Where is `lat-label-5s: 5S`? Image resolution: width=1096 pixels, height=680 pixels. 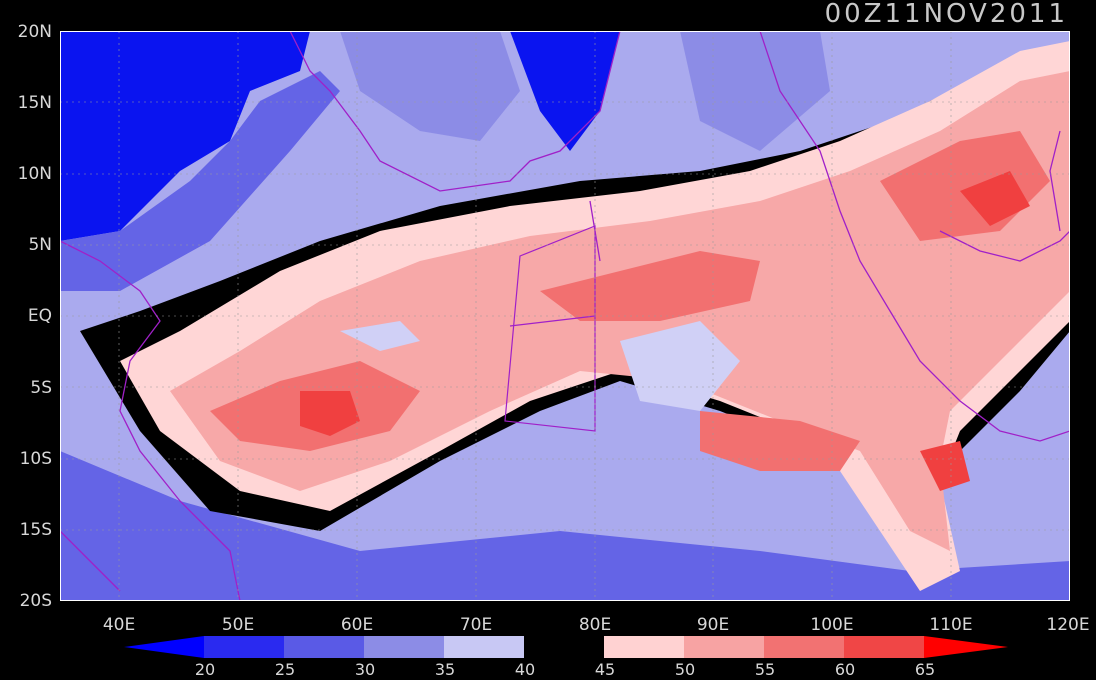 lat-label-5s: 5S is located at coordinates (41, 388).